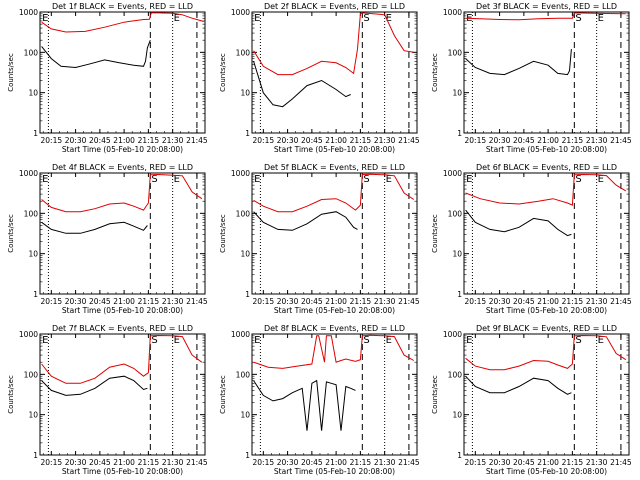 Image resolution: width=640 pixels, height=480 pixels. I want to click on panel-title: Det 2f BLACK = Events, RED = LLD, so click(334, 6).